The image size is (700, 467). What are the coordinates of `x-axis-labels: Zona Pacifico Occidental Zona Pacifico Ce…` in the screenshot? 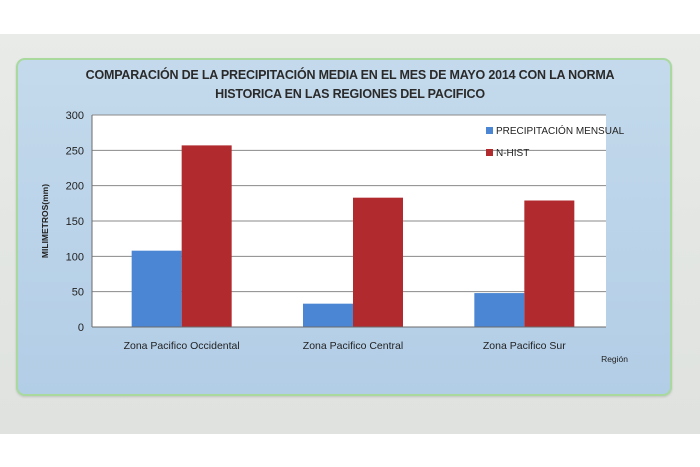 It's located at (345, 346).